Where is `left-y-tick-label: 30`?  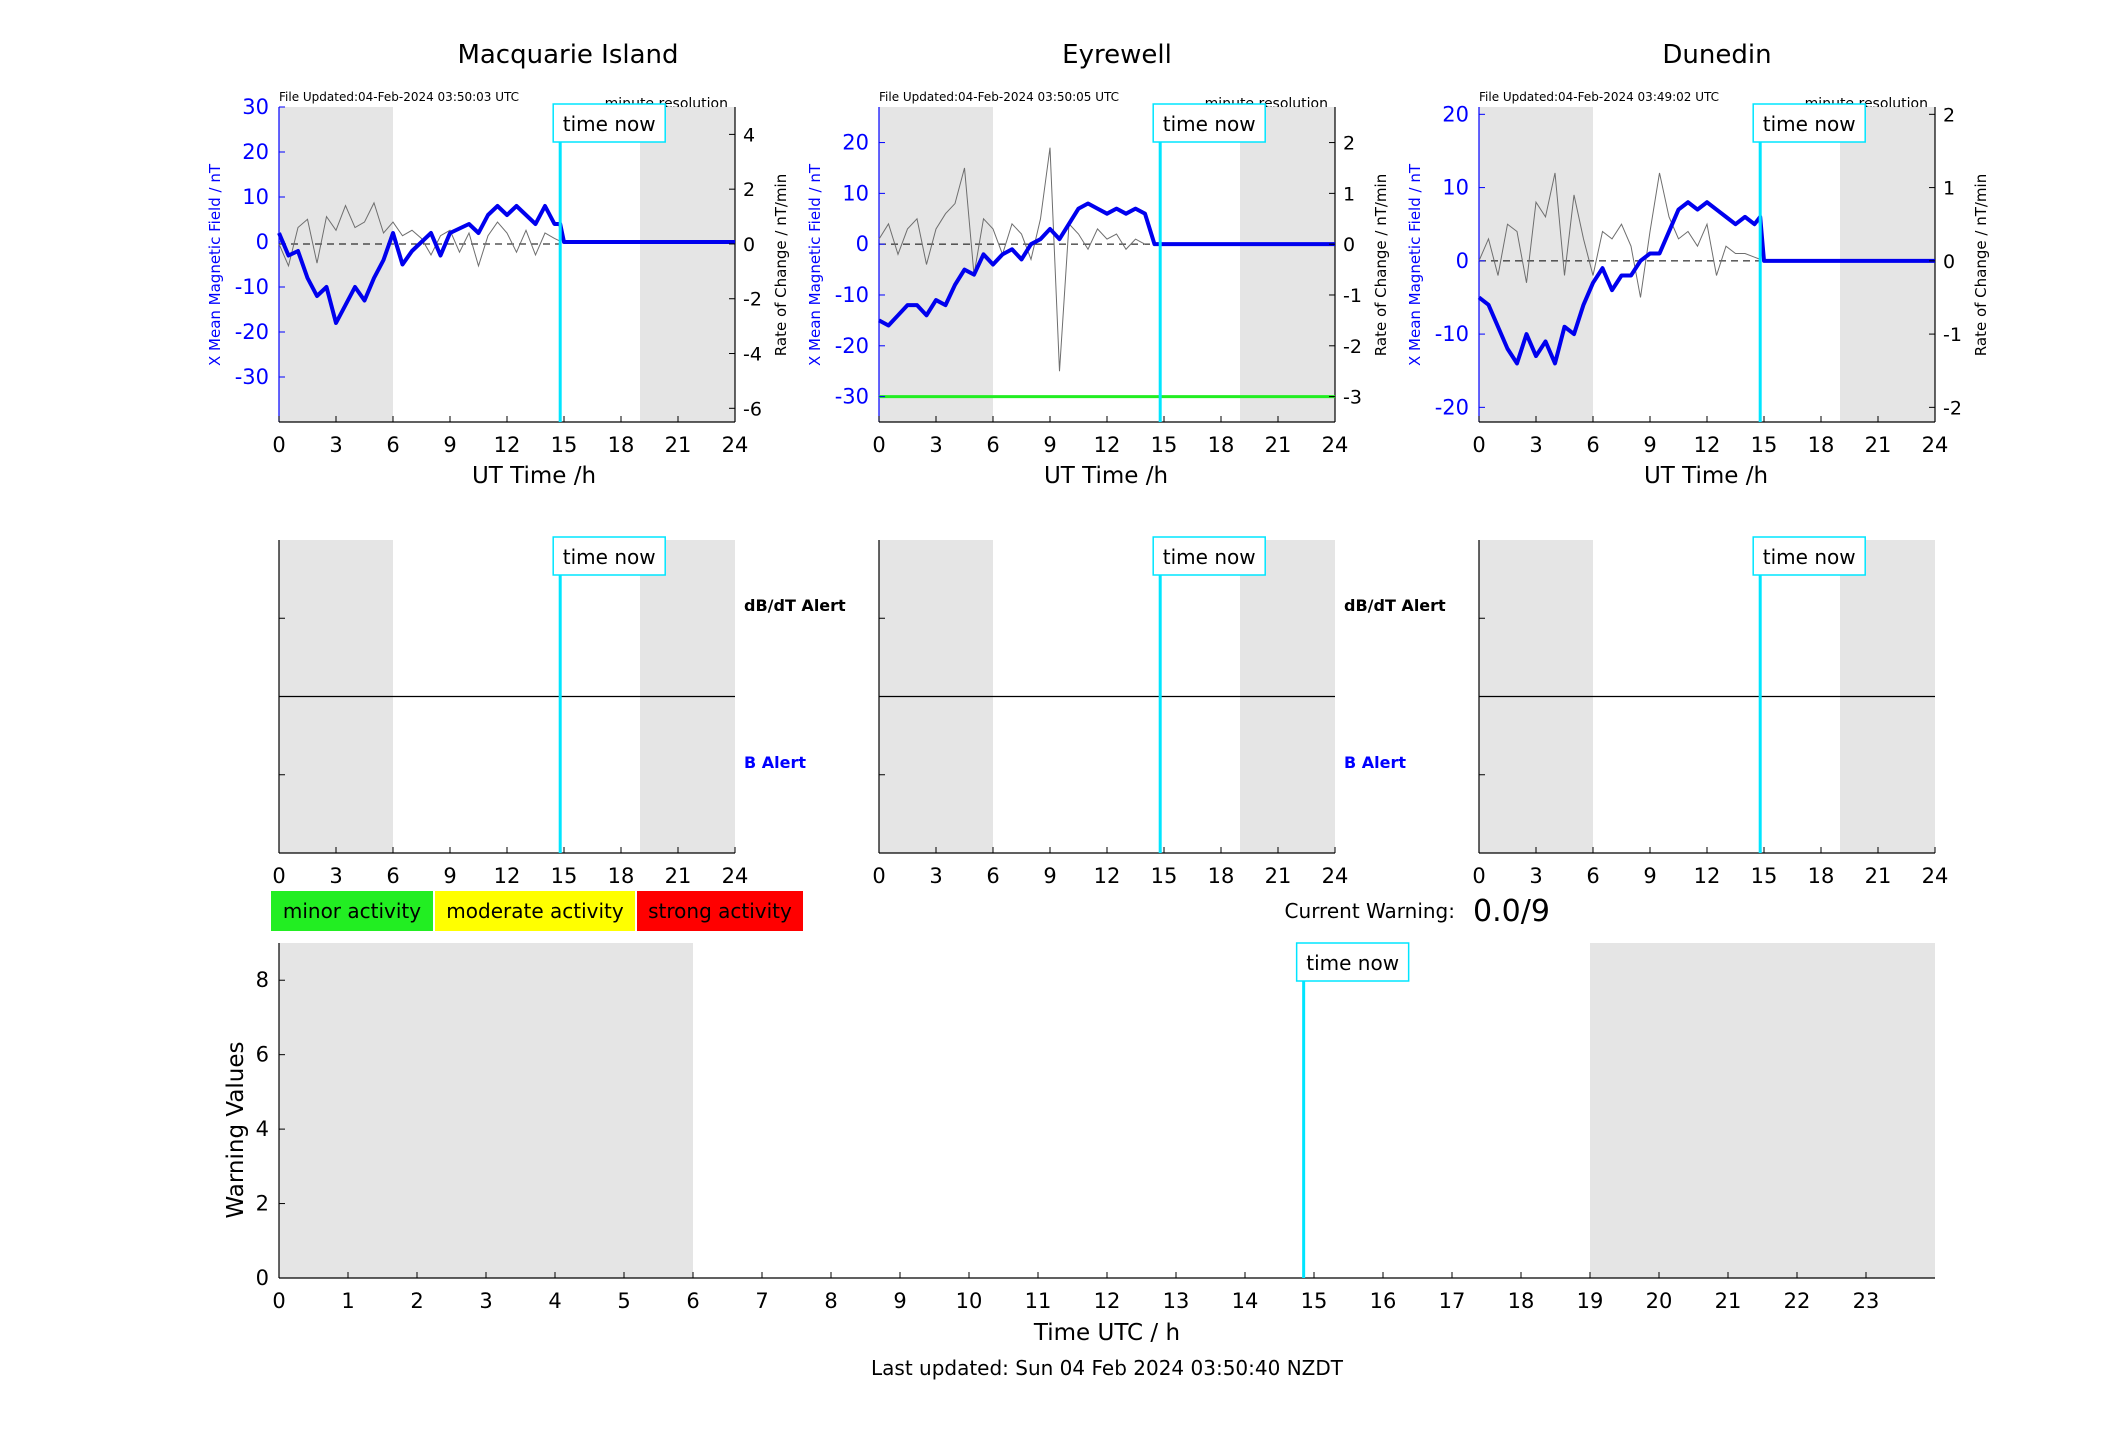
left-y-tick-label: 30 is located at coordinates (255, 107).